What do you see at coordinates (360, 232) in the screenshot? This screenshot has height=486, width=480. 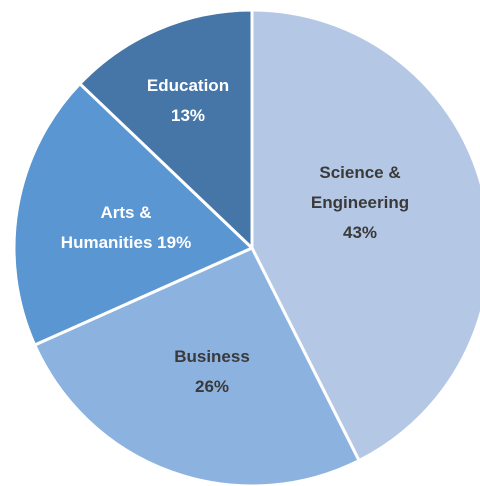 I see `value-label: 43%` at bounding box center [360, 232].